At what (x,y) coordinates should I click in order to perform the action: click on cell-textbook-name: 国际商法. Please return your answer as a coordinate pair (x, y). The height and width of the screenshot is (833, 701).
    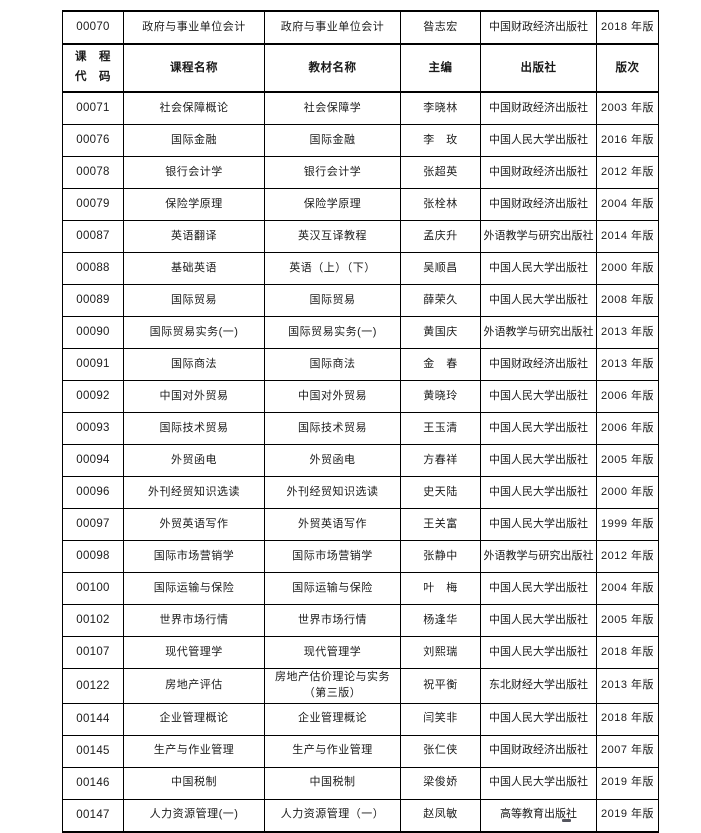
    Looking at the image, I should click on (332, 364).